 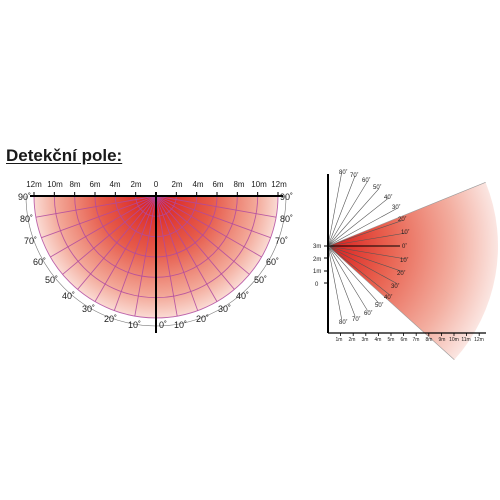 What do you see at coordinates (281, 241) in the screenshot?
I see `angle-label-right-70: 70˚` at bounding box center [281, 241].